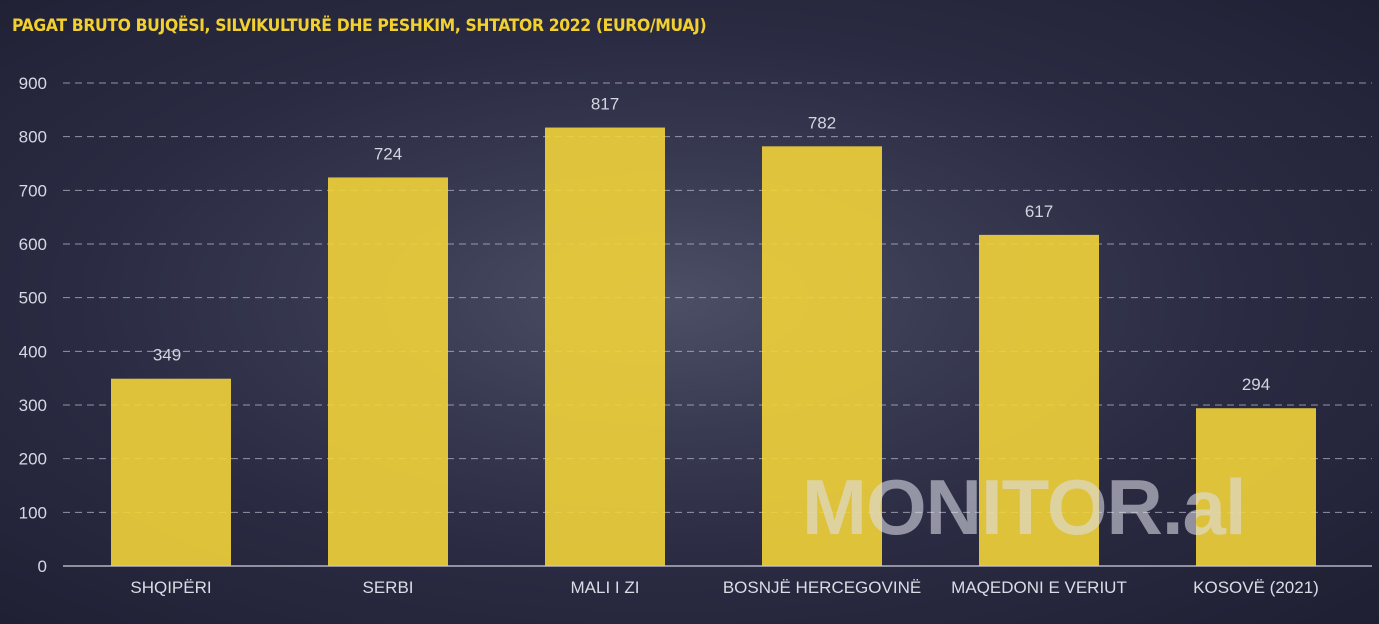  What do you see at coordinates (1256, 384) in the screenshot?
I see `bar-value-label: 294` at bounding box center [1256, 384].